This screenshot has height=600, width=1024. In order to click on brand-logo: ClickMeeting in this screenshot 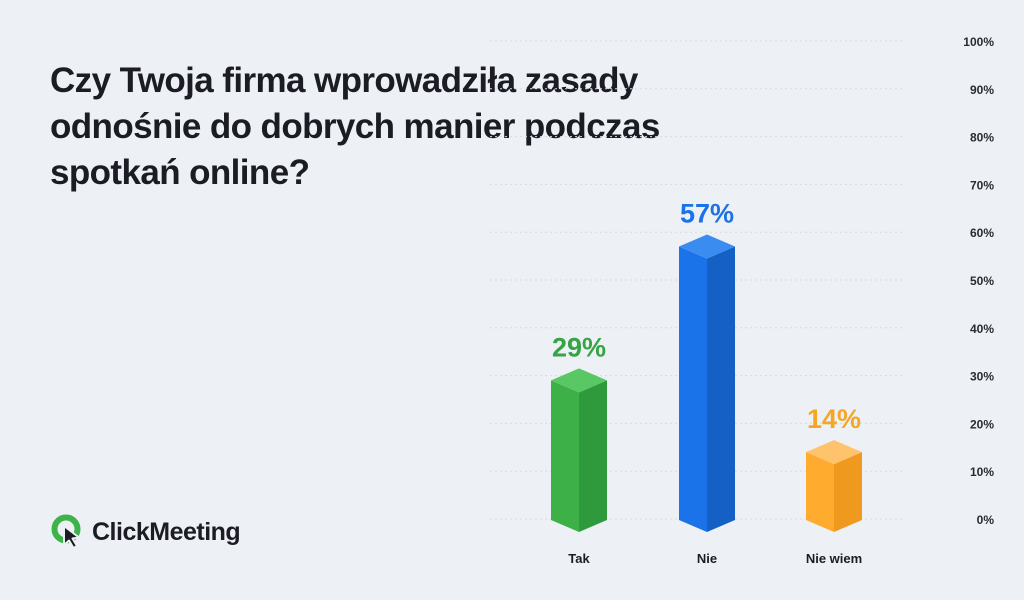, I will do `click(145, 532)`.